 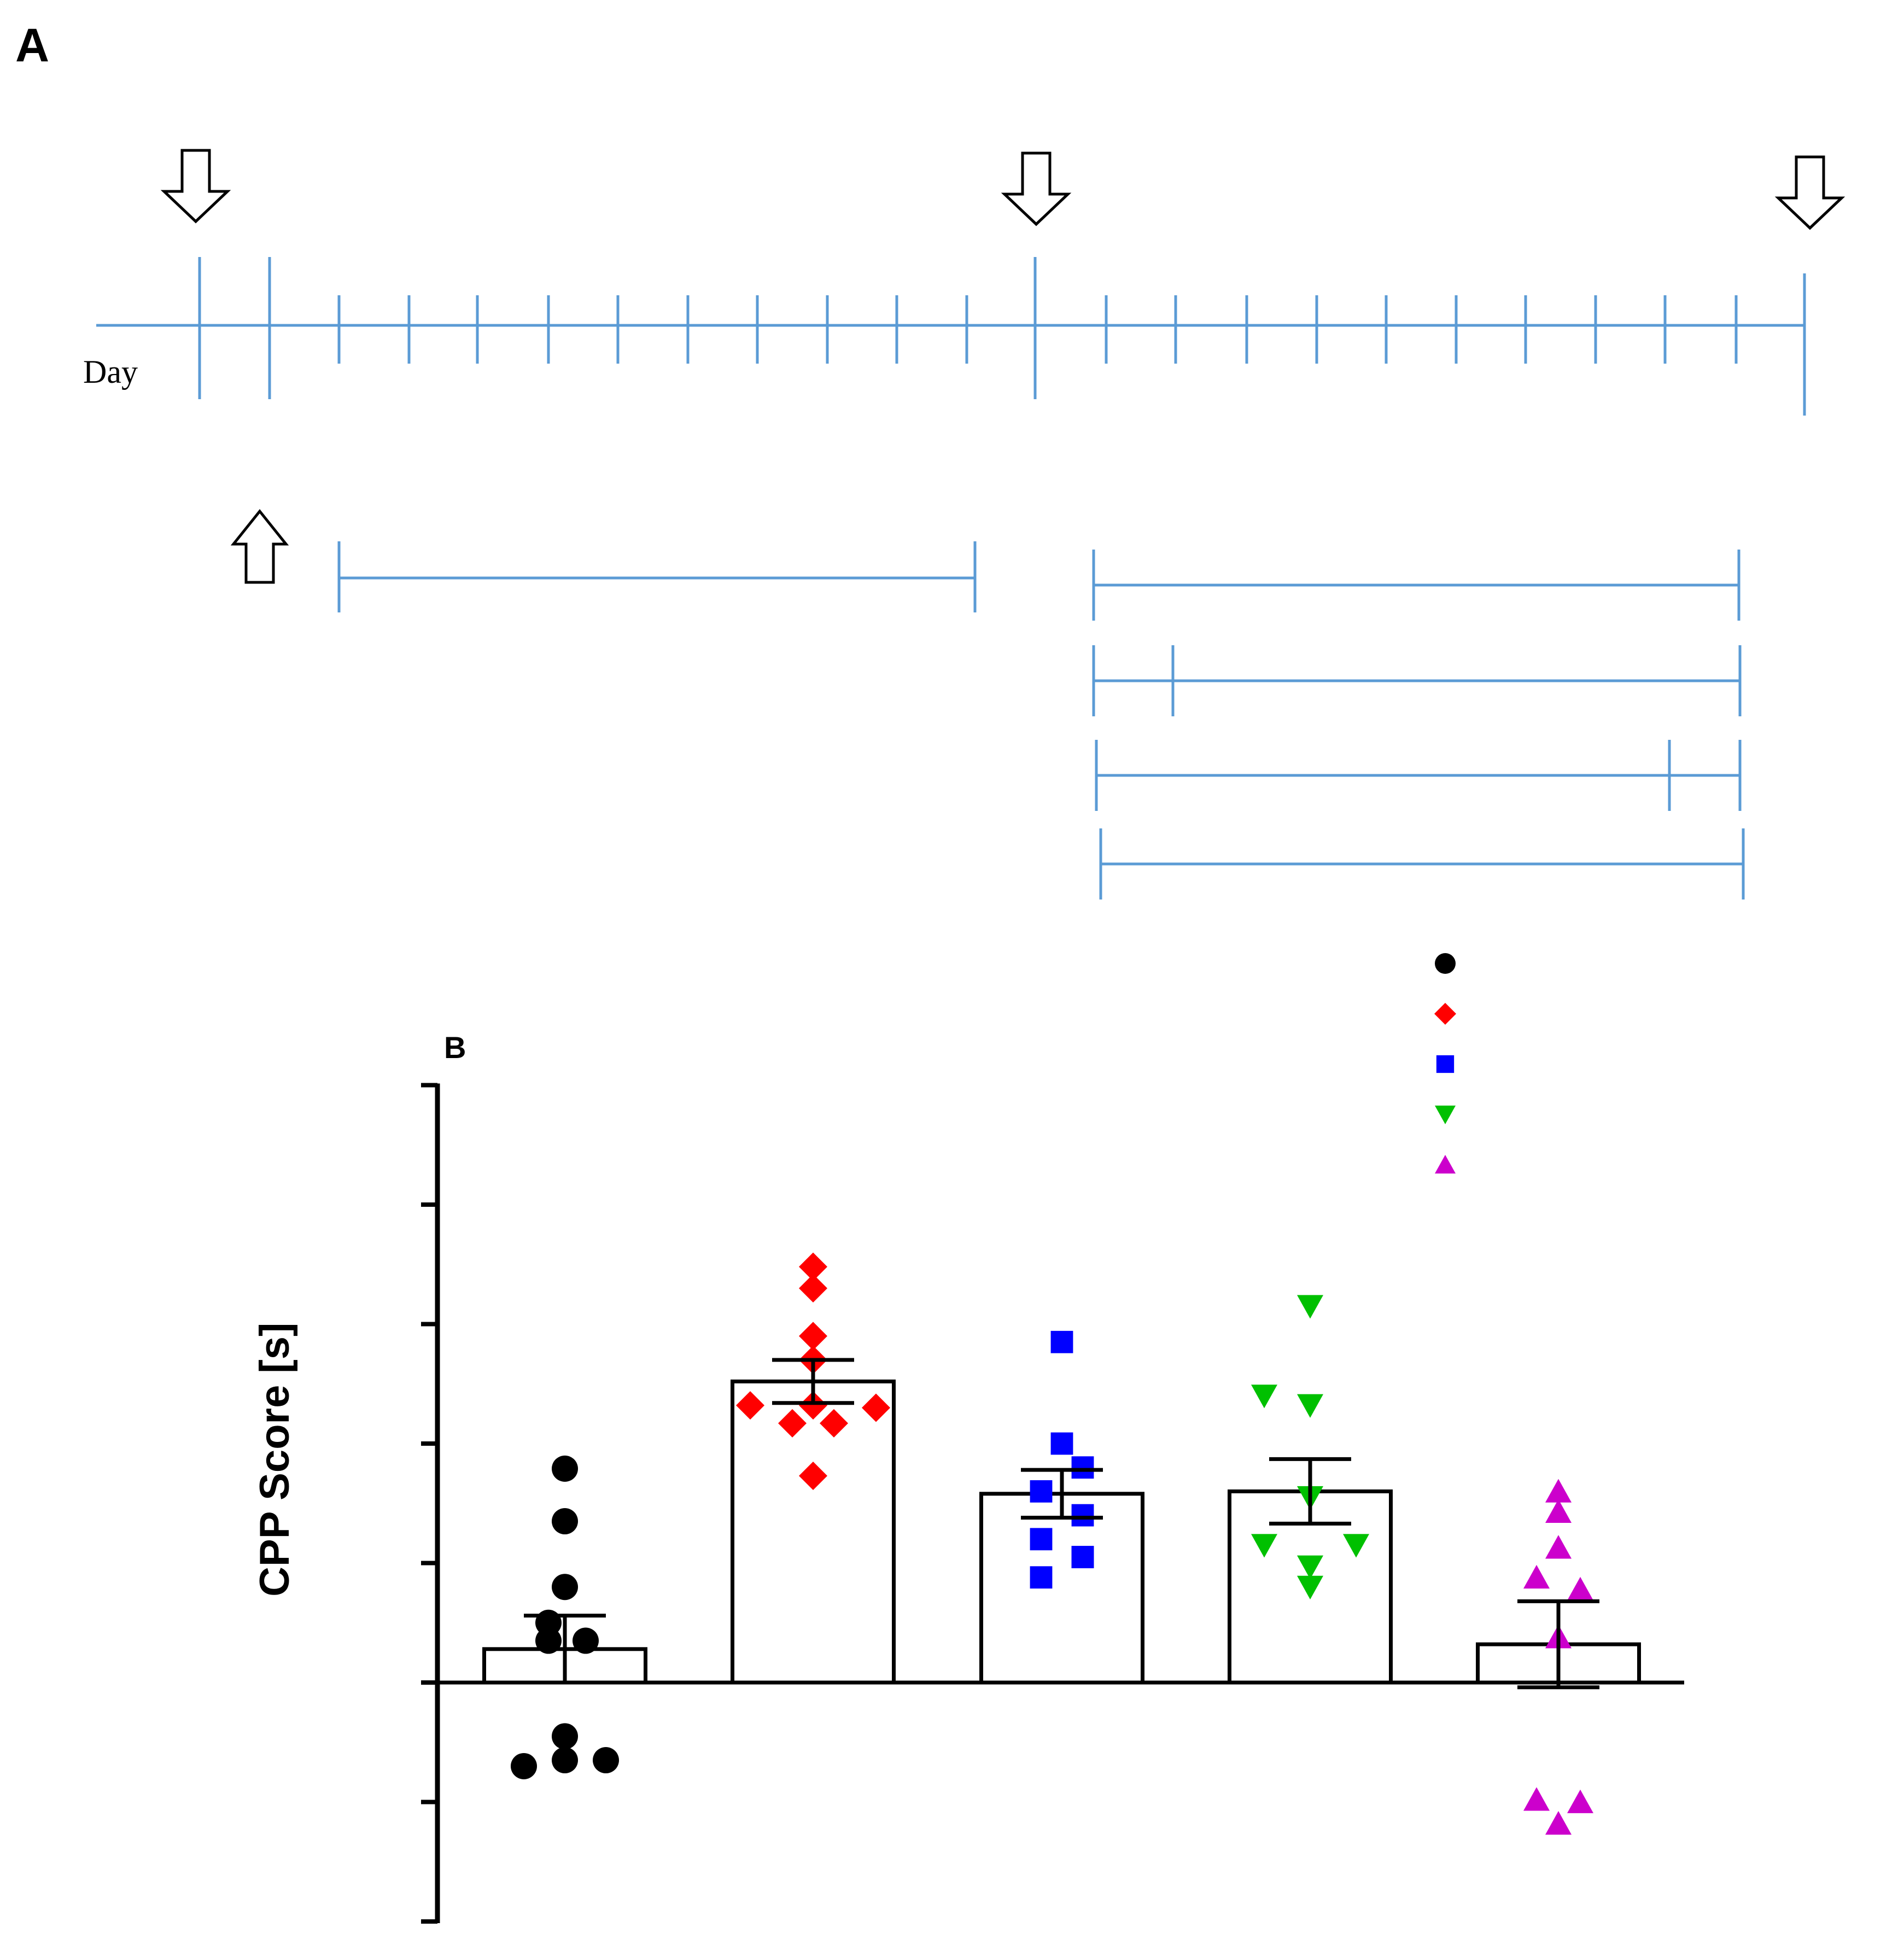 I want to click on legend, so click(x=1445, y=1063).